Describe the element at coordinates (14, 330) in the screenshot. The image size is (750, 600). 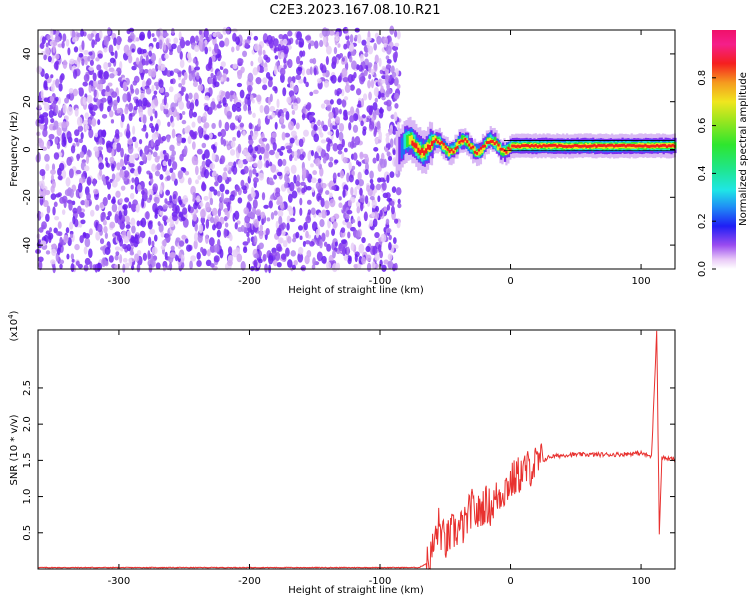
I see `snr-y-scale-base: (x10` at that location.